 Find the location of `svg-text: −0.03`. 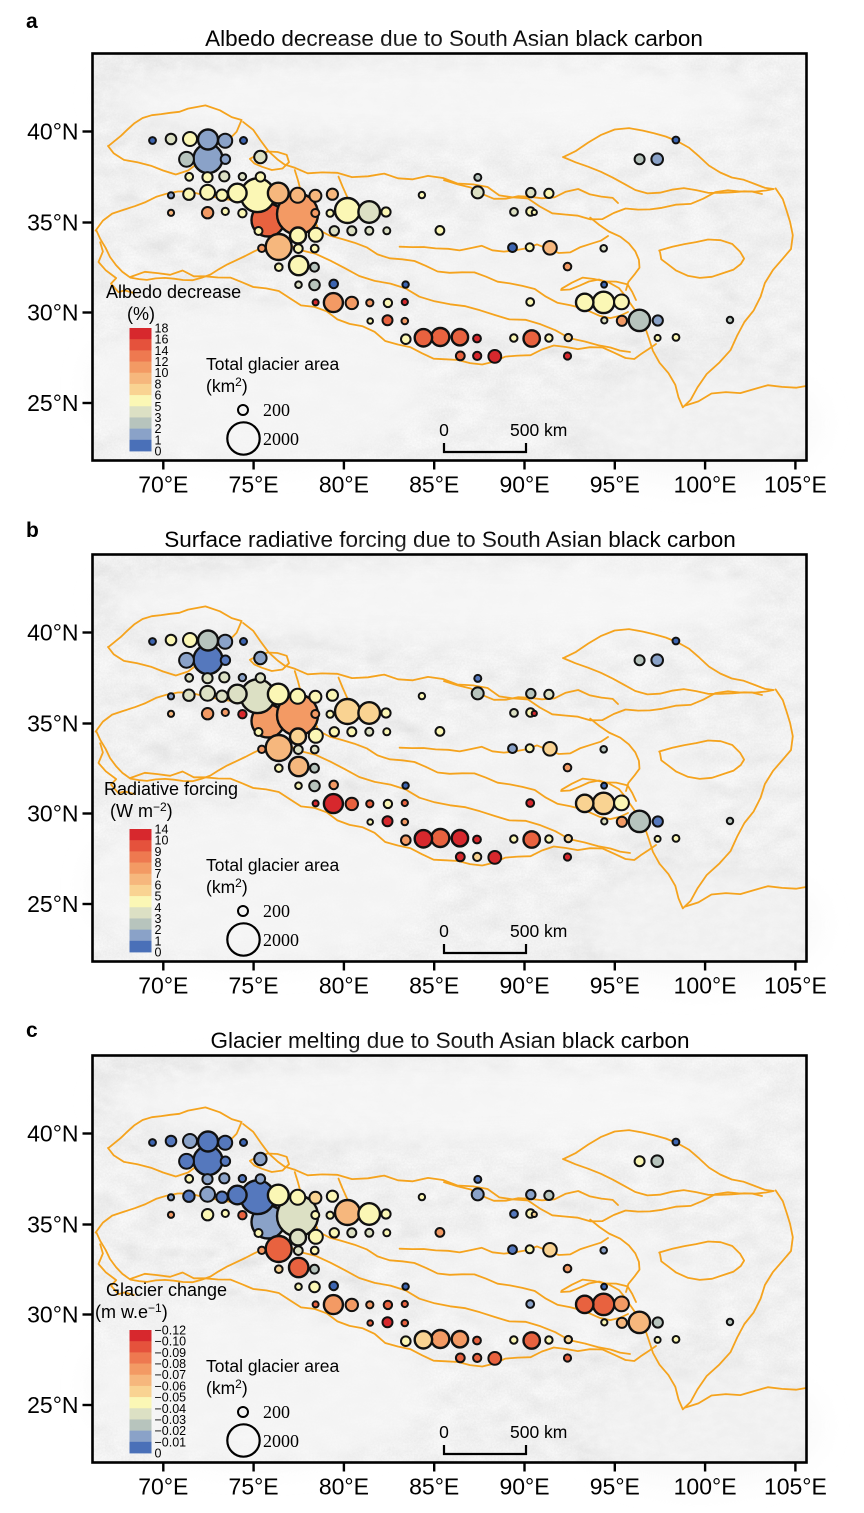

svg-text: −0.03 is located at coordinates (171, 1420).